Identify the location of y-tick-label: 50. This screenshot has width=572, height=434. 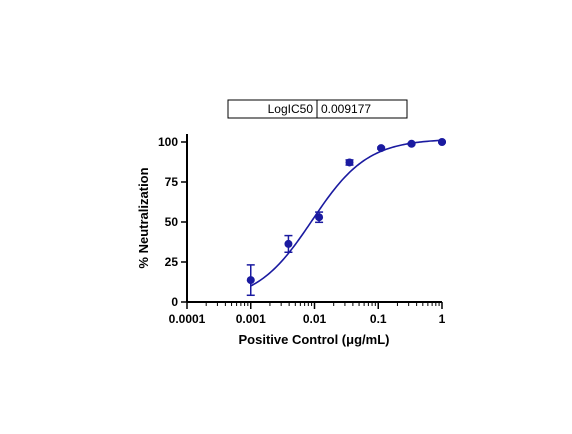
(172, 222).